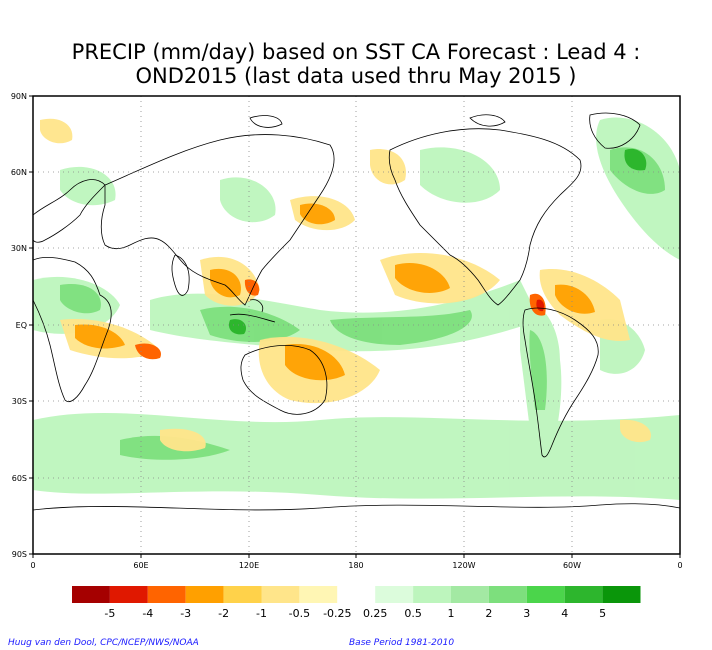 Image resolution: width=712 pixels, height=650 pixels. Describe the element at coordinates (21, 325) in the screenshot. I see `lat-label-eq: EQ` at that location.